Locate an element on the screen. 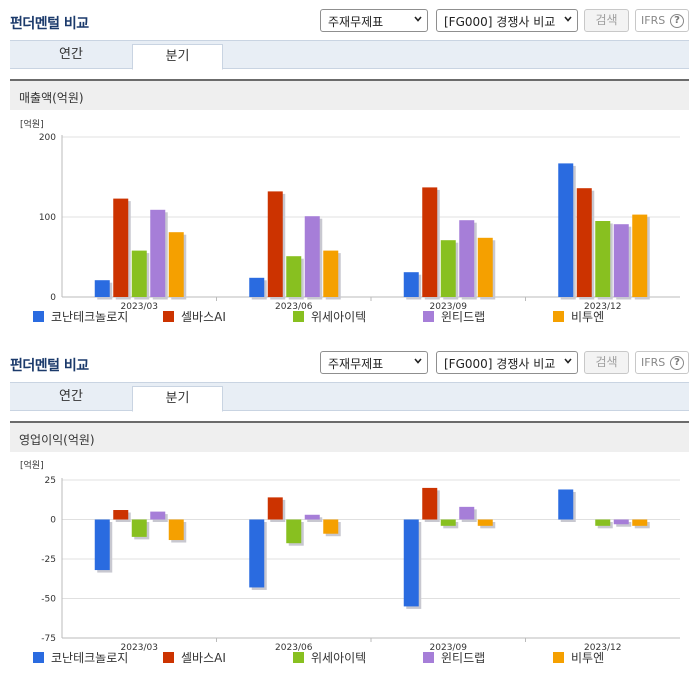 This screenshot has width=696, height=684. y-tick-label: -50 is located at coordinates (48, 600).